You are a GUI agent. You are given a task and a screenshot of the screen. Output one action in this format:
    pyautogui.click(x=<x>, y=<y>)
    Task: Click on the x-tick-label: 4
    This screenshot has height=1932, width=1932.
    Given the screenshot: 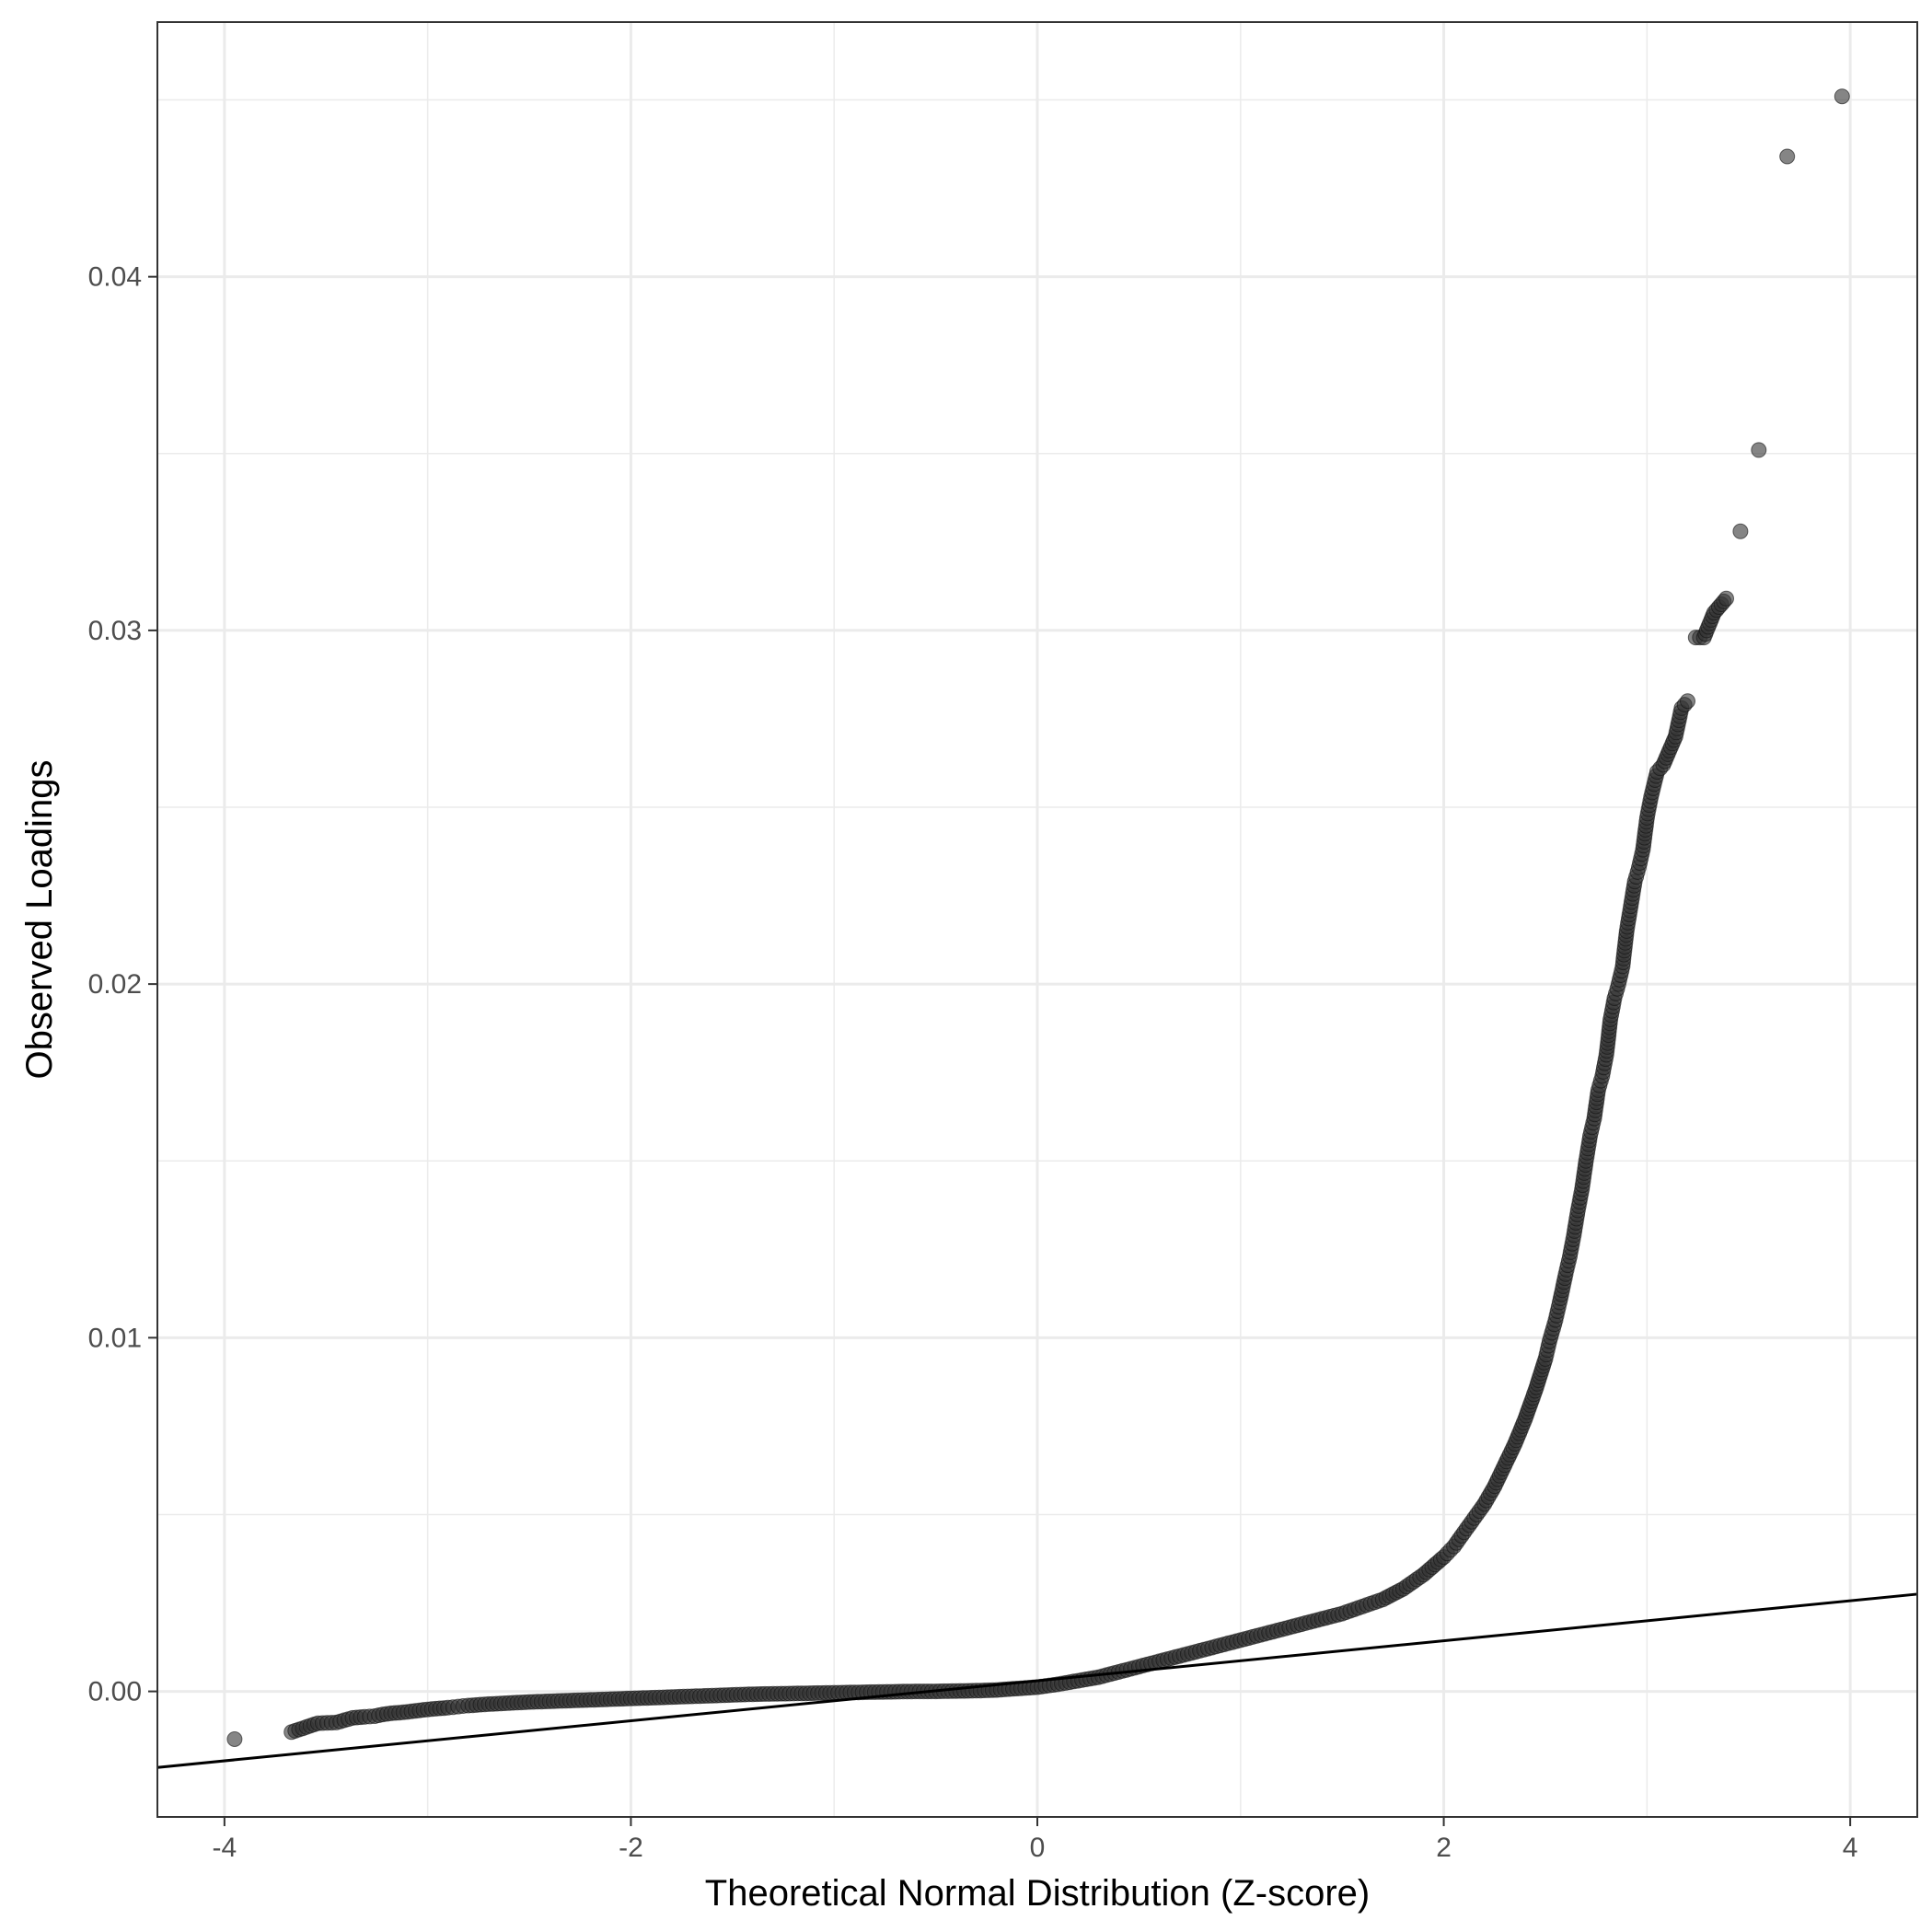 What is the action you would take?
    pyautogui.click(x=1851, y=1848)
    